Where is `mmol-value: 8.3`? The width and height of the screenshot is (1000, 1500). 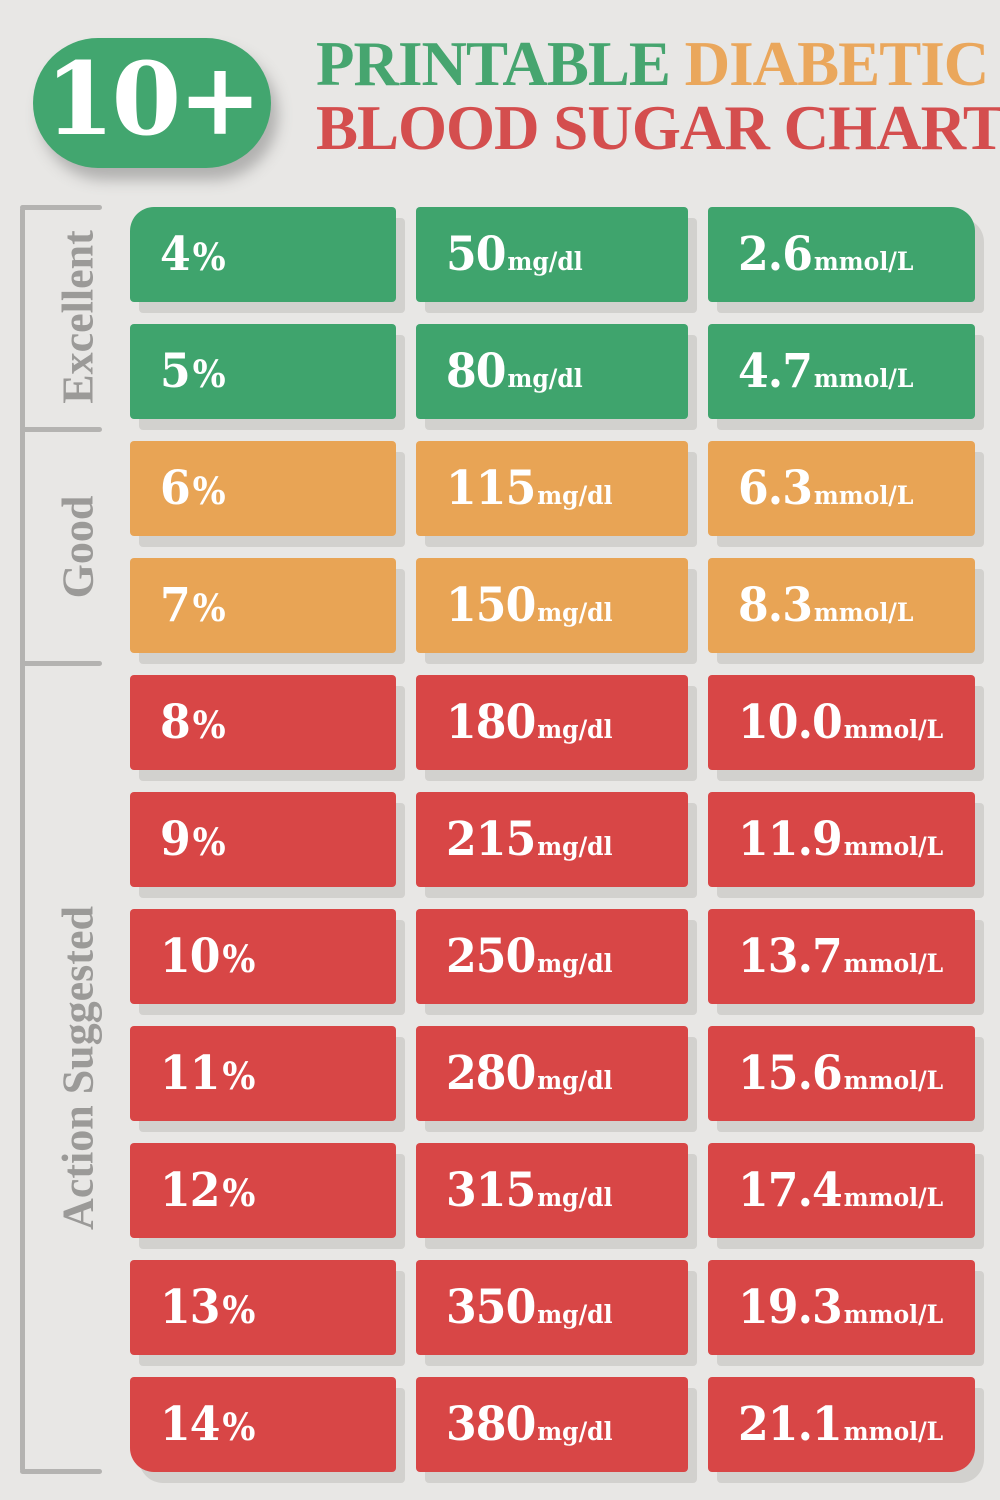
mmol-value: 8.3 is located at coordinates (775, 605).